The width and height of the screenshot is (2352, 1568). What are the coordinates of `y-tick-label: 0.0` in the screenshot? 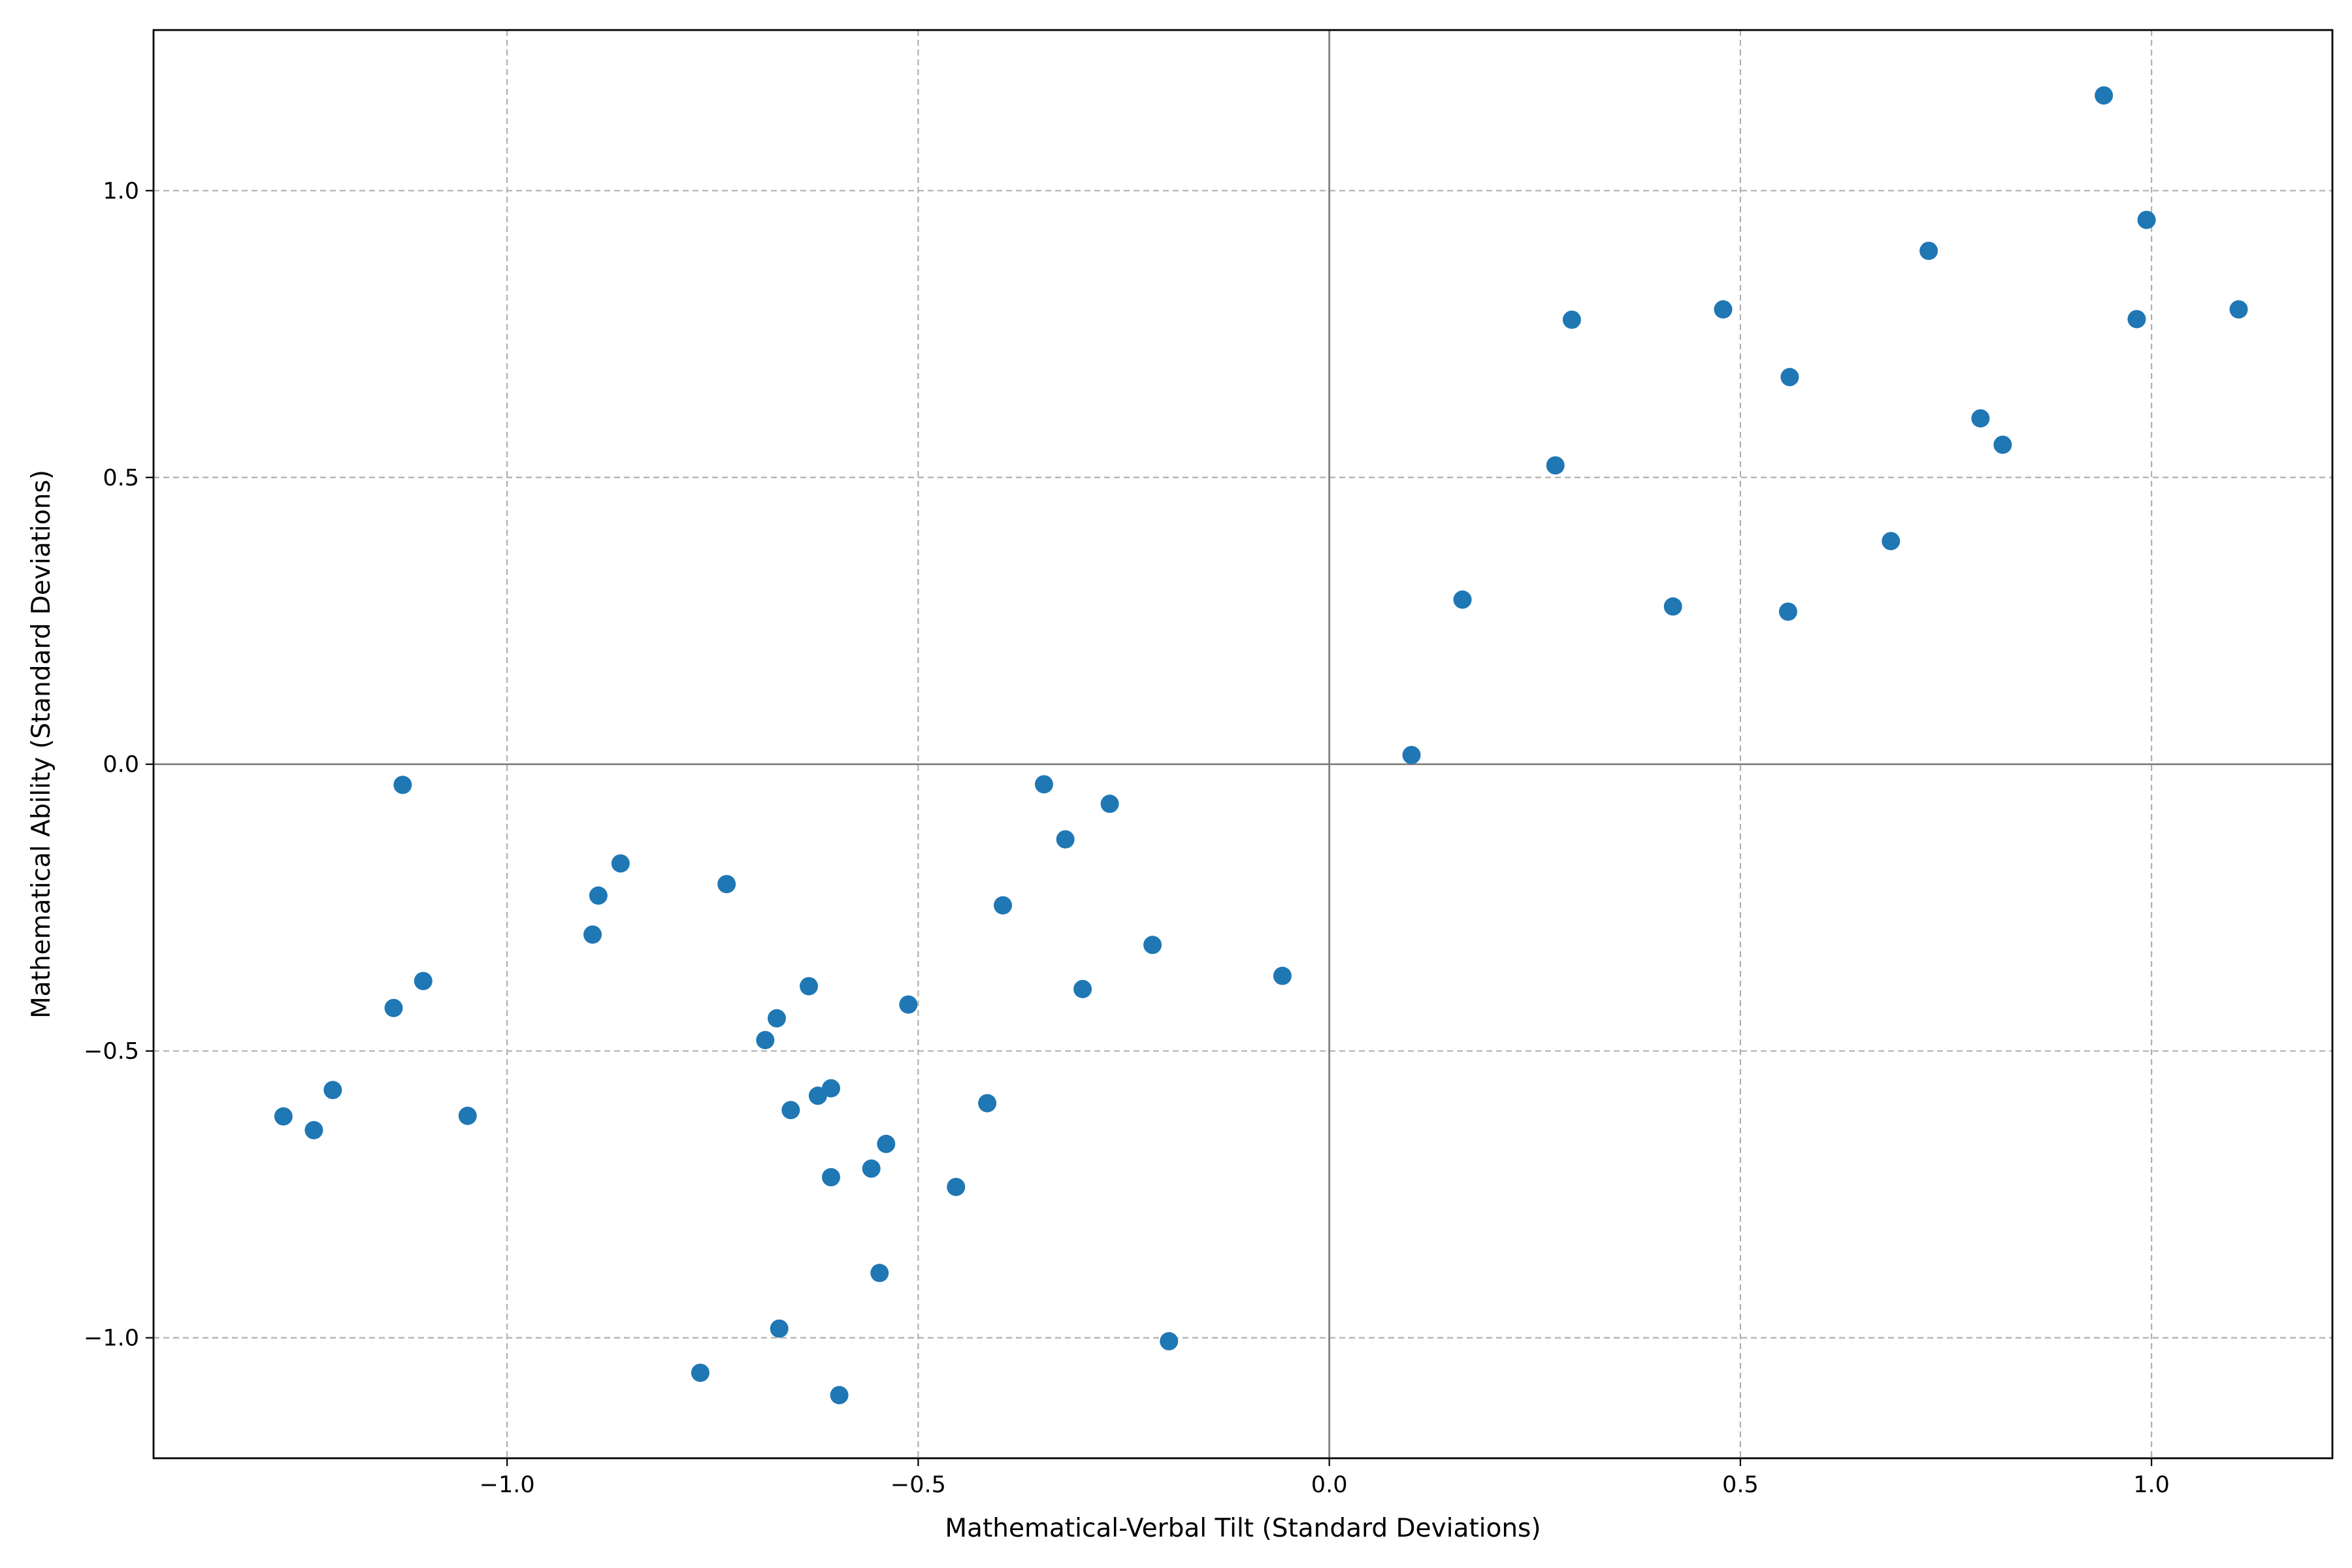 It's located at (121, 765).